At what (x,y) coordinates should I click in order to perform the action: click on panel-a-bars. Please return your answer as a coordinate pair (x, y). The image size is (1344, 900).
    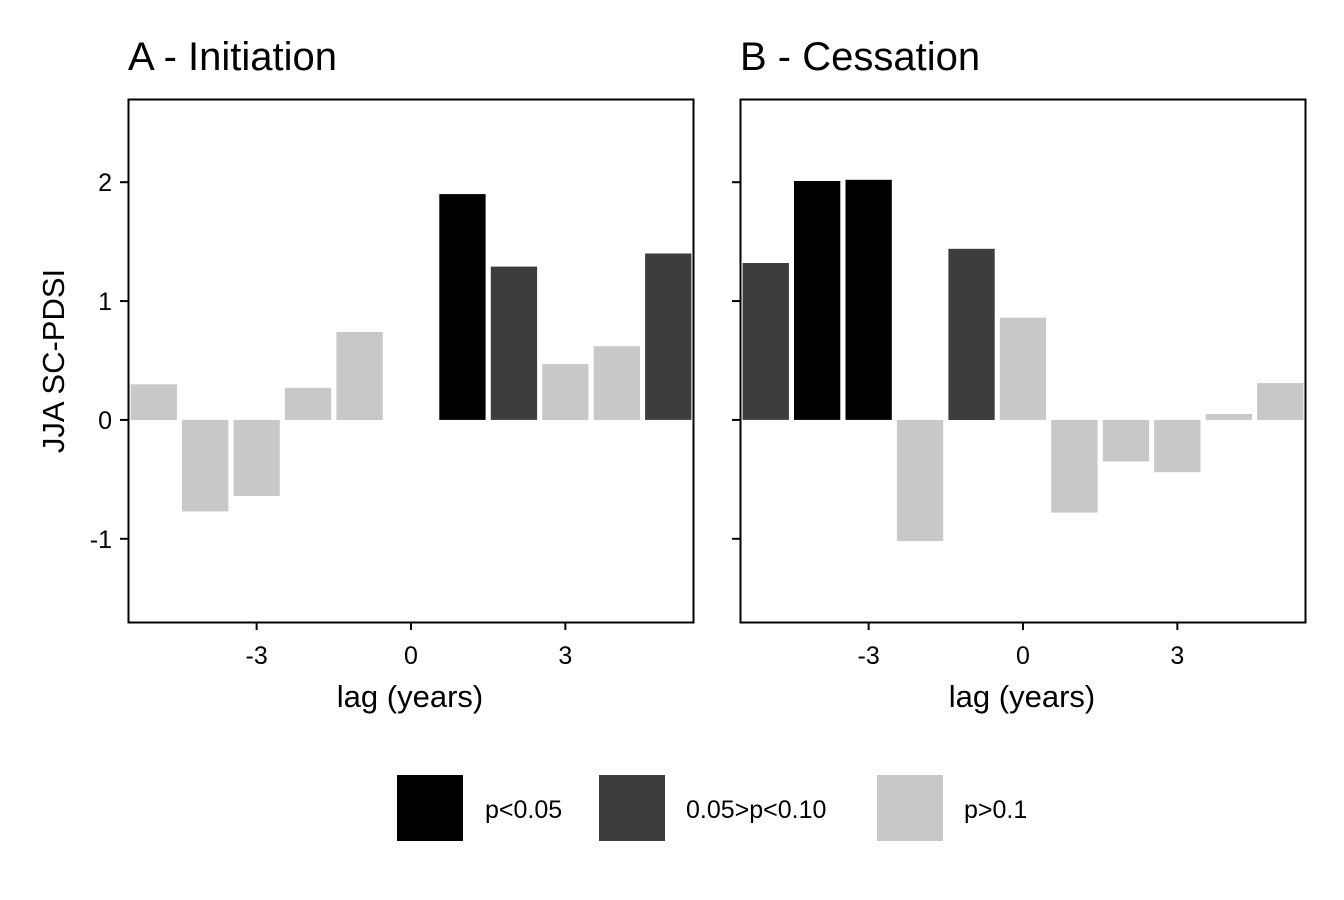
    Looking at the image, I should click on (411, 353).